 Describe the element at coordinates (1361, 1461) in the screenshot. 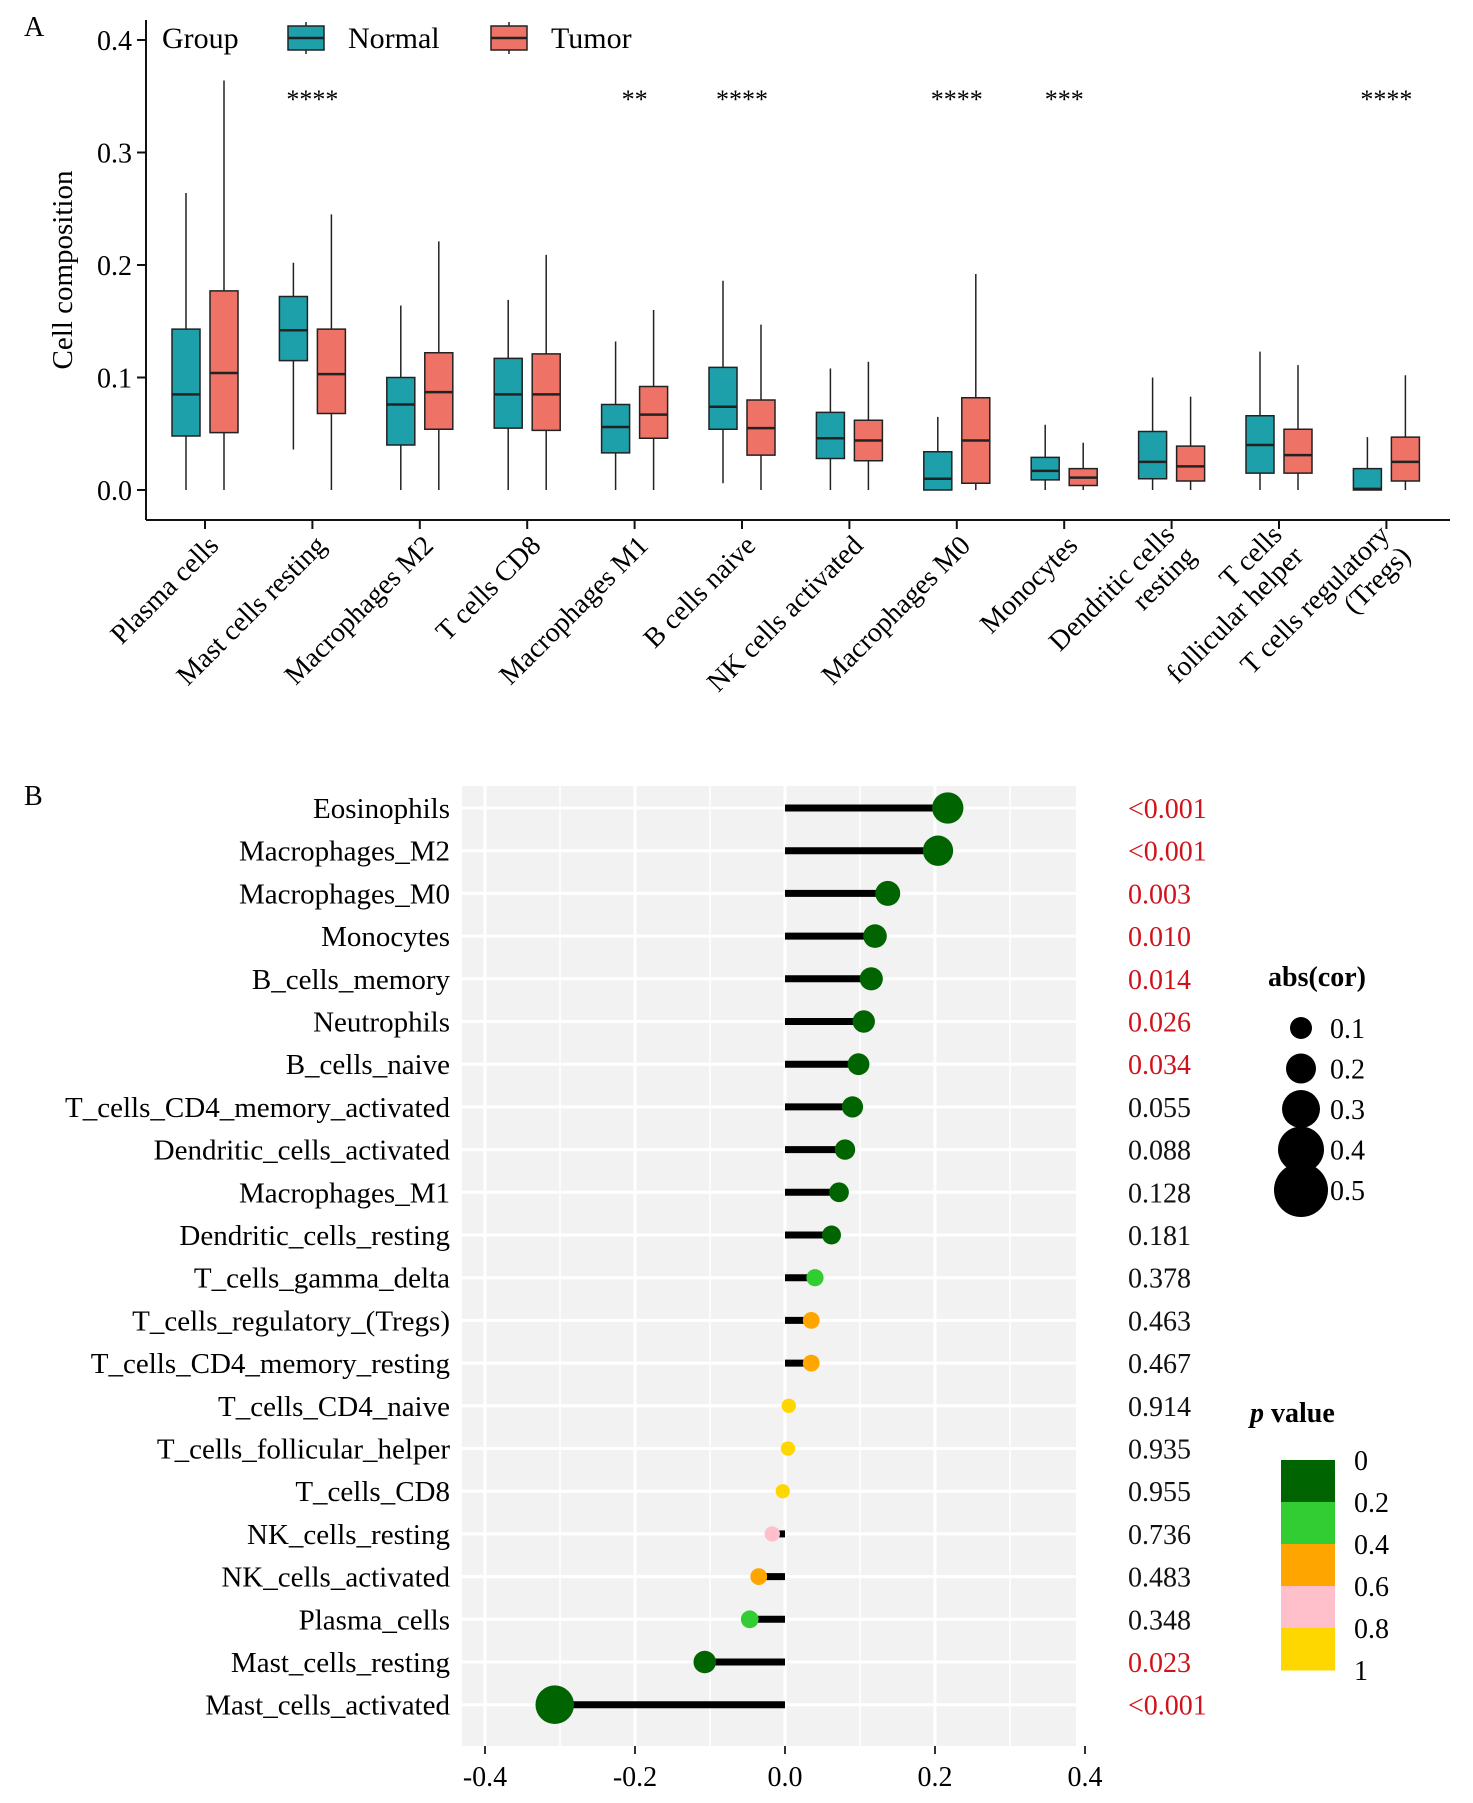

I see `pvalue-legend-label: 0` at that location.